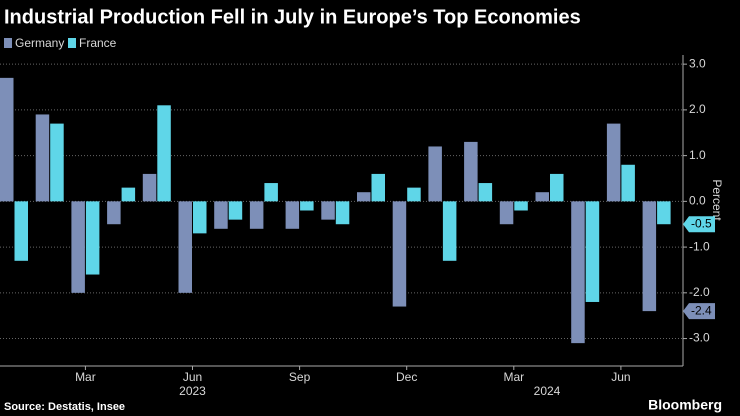 This screenshot has width=740, height=416. I want to click on y-tick-label: 1.0, so click(697, 155).